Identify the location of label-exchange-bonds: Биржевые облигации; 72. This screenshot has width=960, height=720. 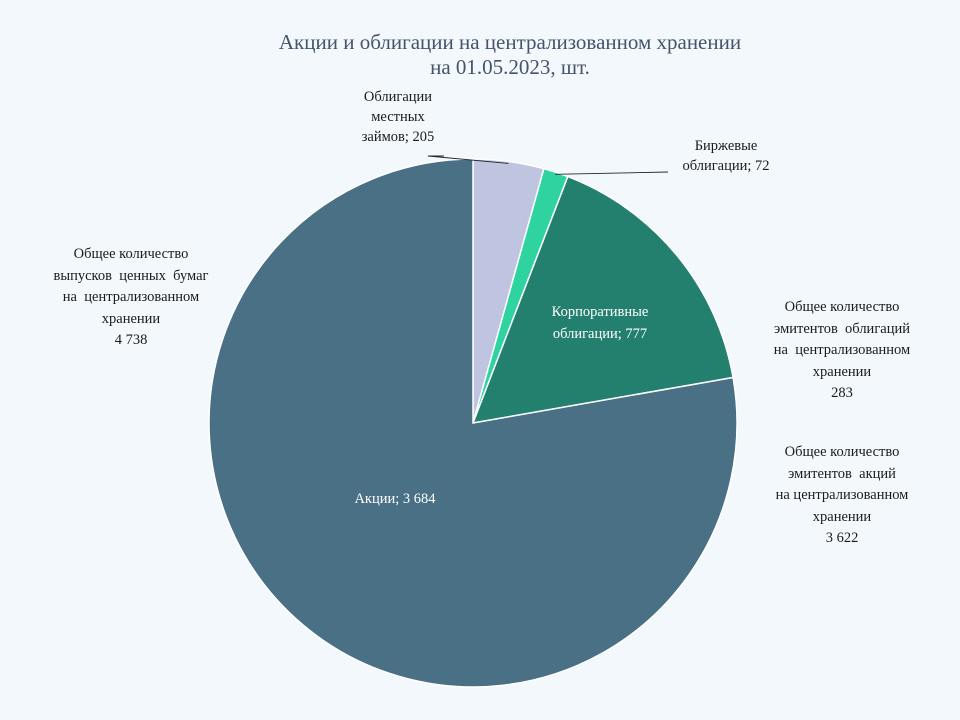
(725, 156).